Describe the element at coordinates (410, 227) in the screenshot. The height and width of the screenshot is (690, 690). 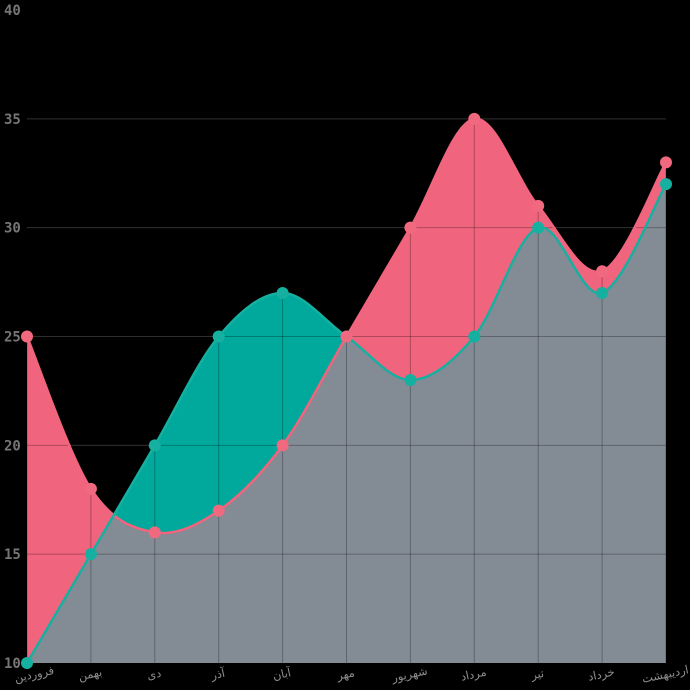
I see `pink-data-point-شهریور` at that location.